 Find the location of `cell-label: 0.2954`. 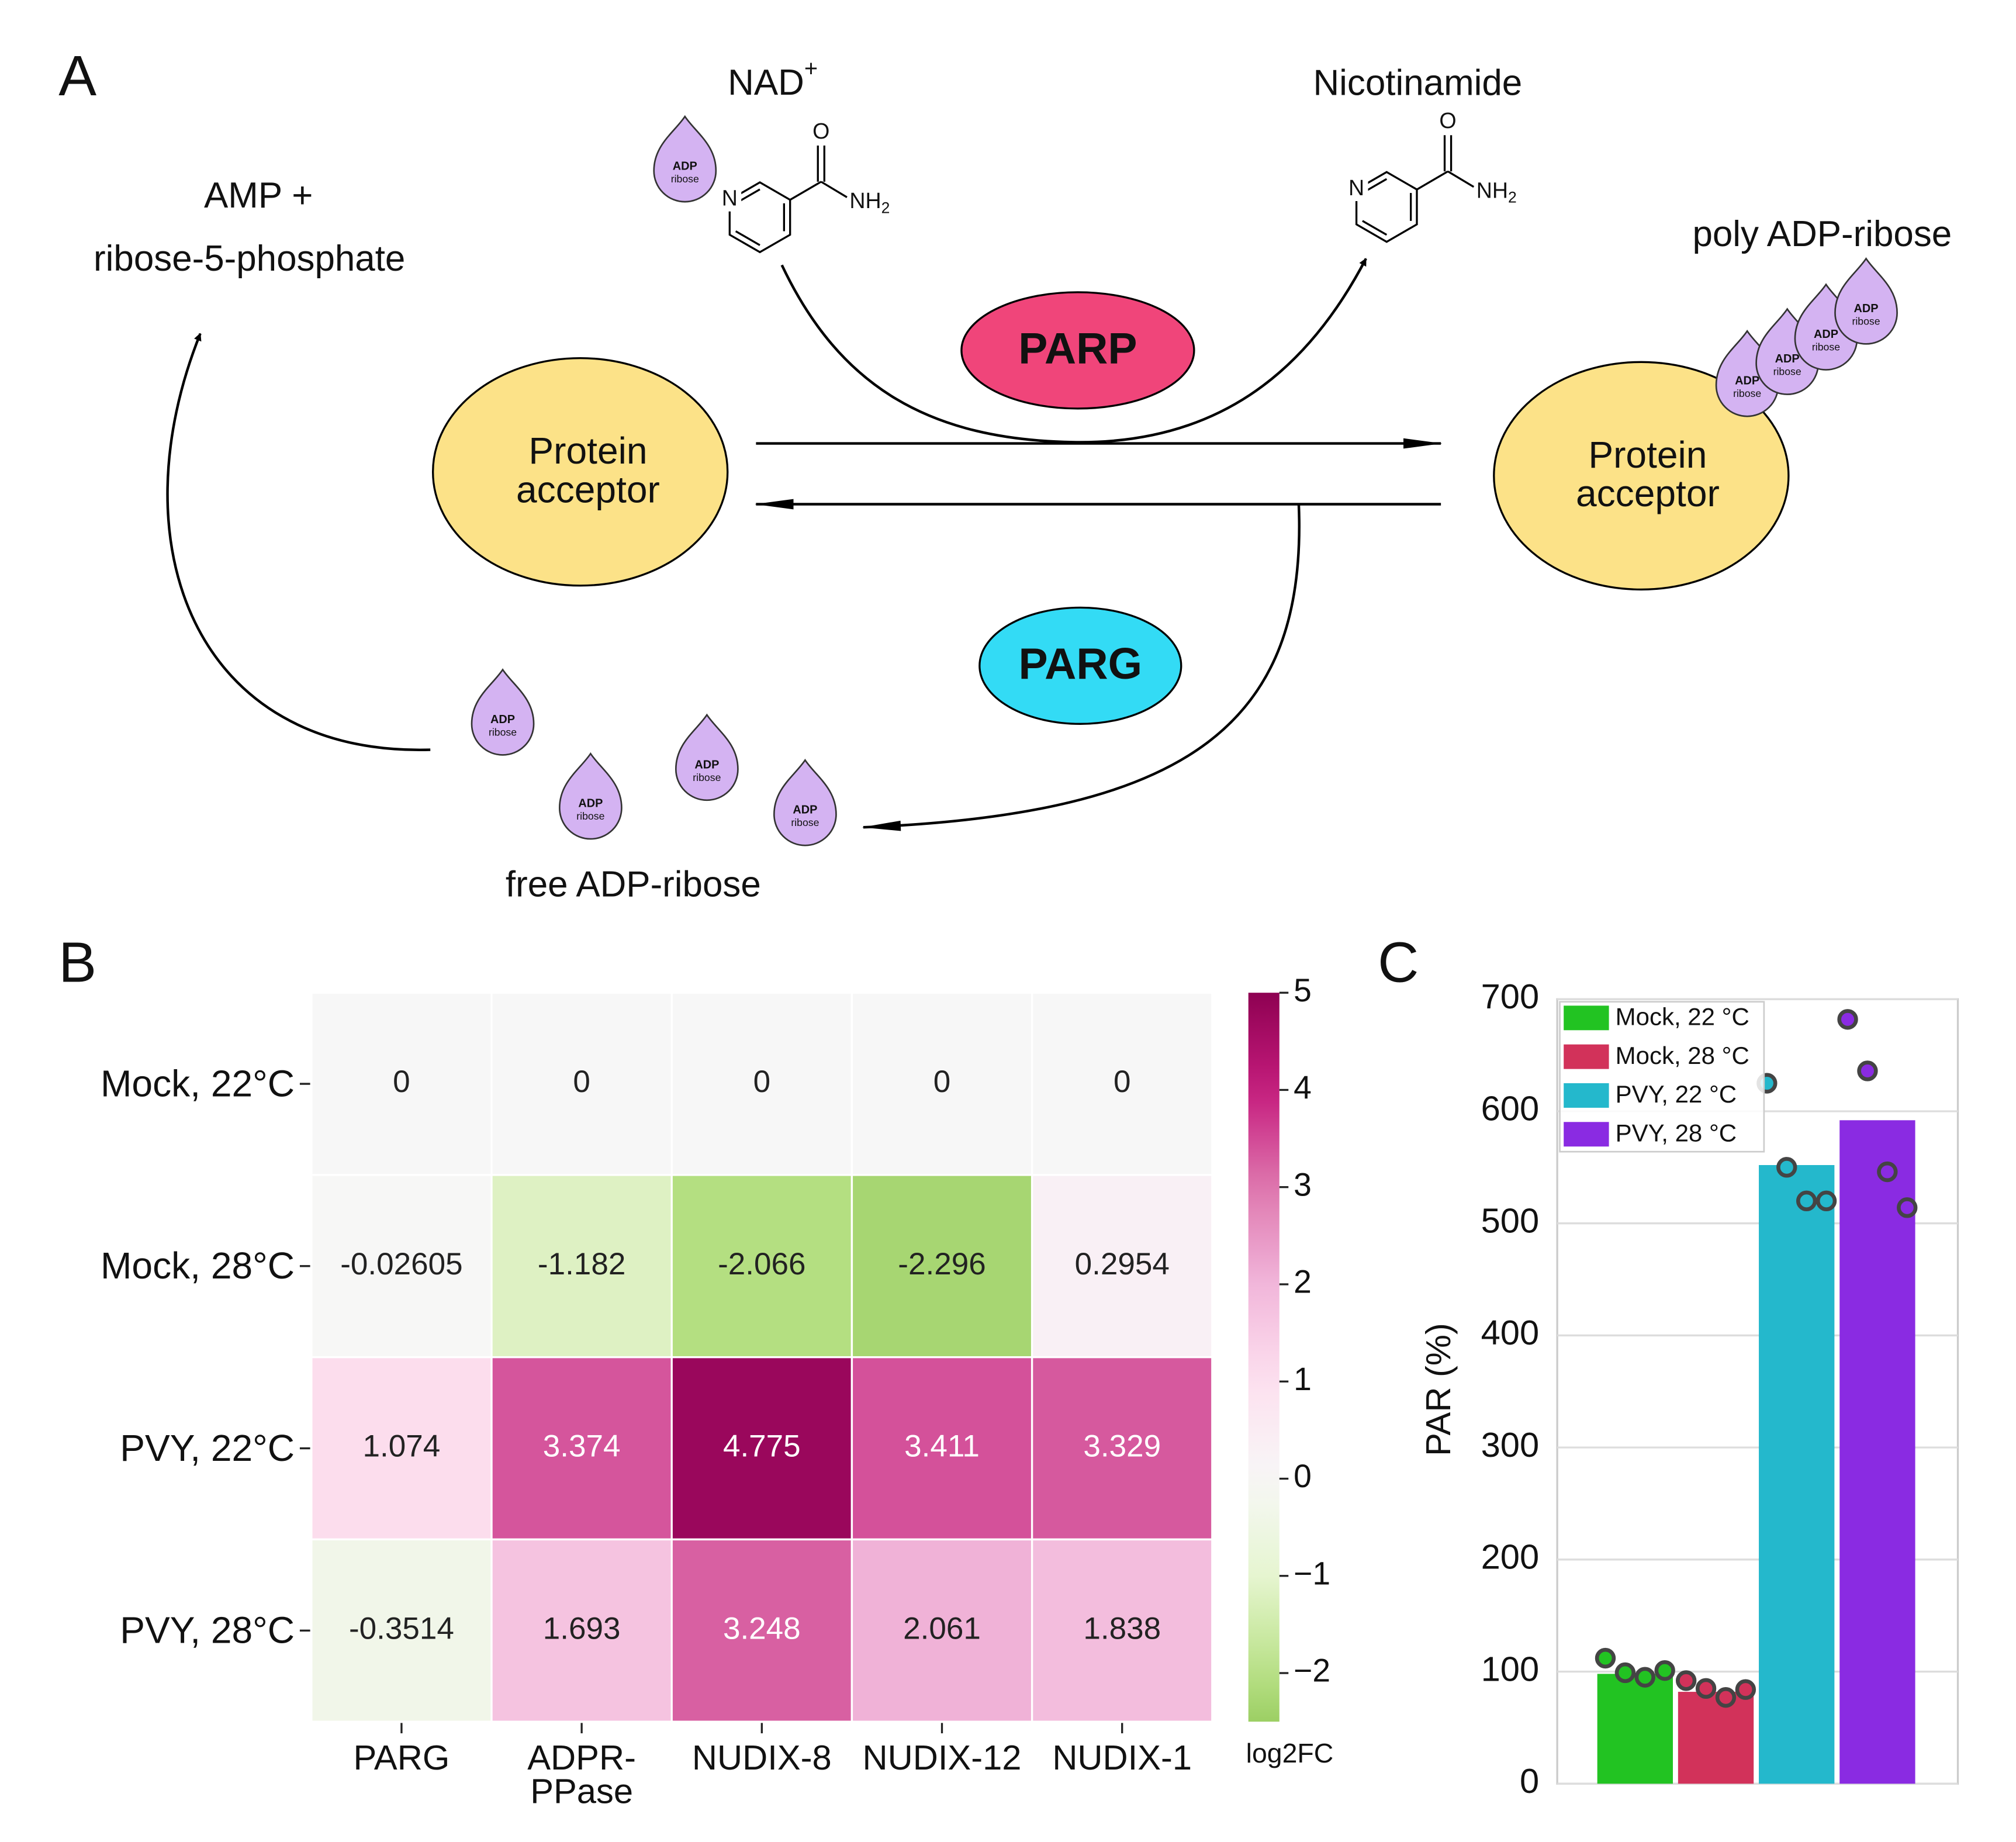

cell-label: 0.2954 is located at coordinates (1122, 1264).